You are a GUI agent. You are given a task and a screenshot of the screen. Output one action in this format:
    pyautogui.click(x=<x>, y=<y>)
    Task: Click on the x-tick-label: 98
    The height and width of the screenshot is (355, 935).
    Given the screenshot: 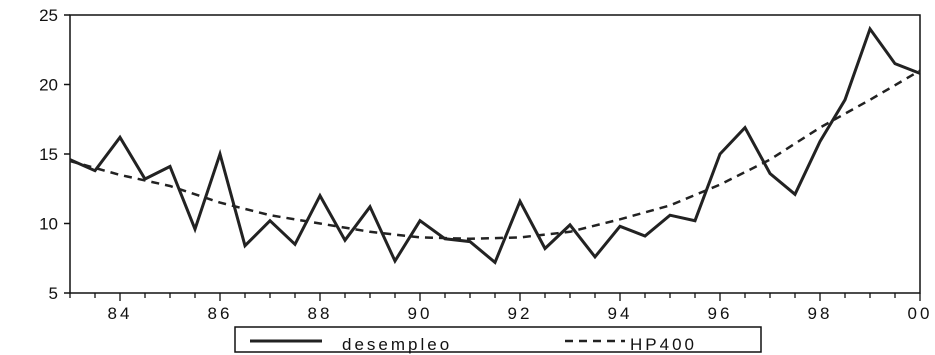 What is the action you would take?
    pyautogui.click(x=820, y=313)
    